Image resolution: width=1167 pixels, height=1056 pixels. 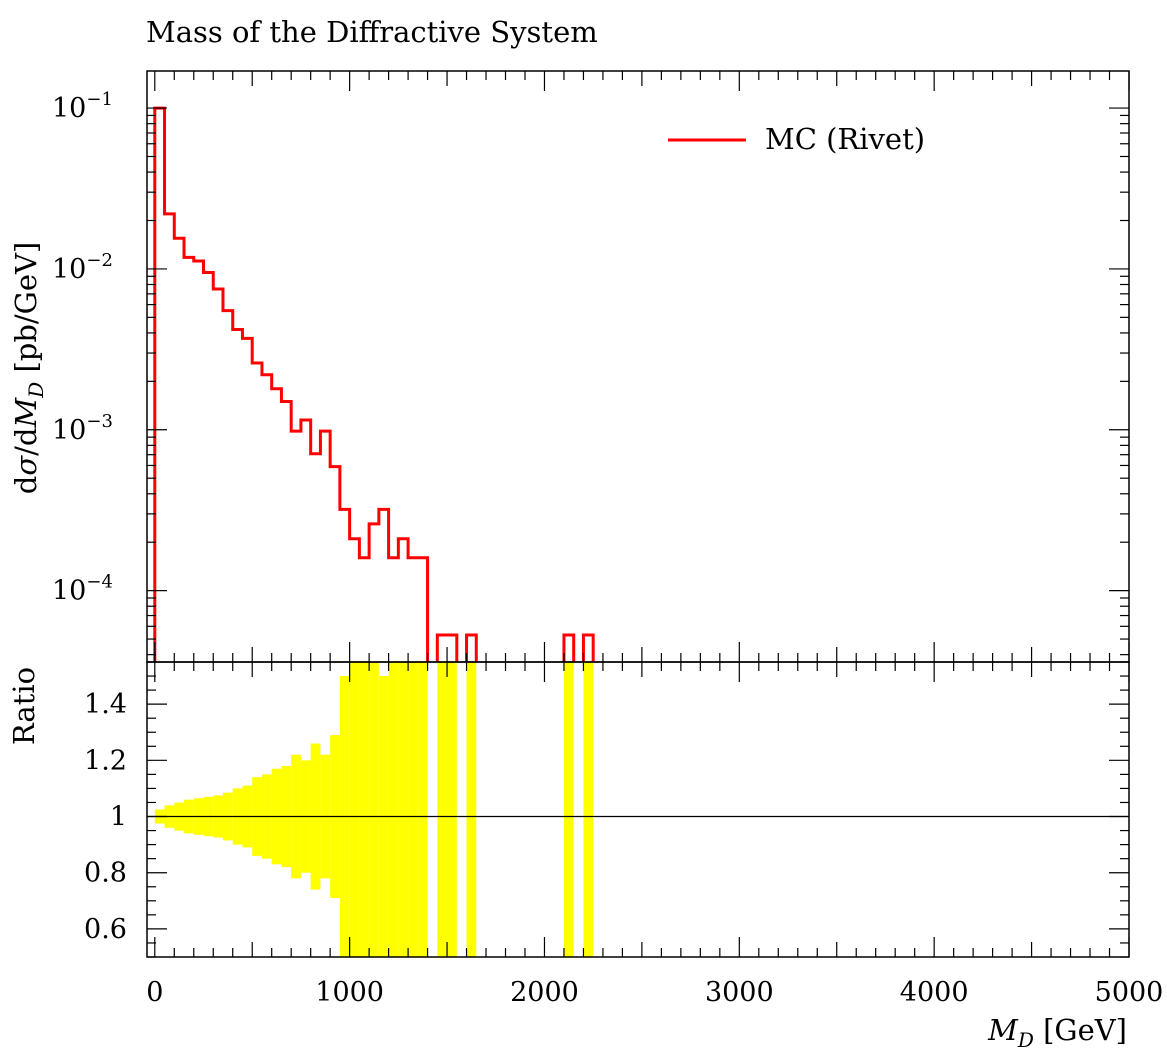 What do you see at coordinates (372, 32) in the screenshot?
I see `chart-title: Mass of the Diffractive System` at bounding box center [372, 32].